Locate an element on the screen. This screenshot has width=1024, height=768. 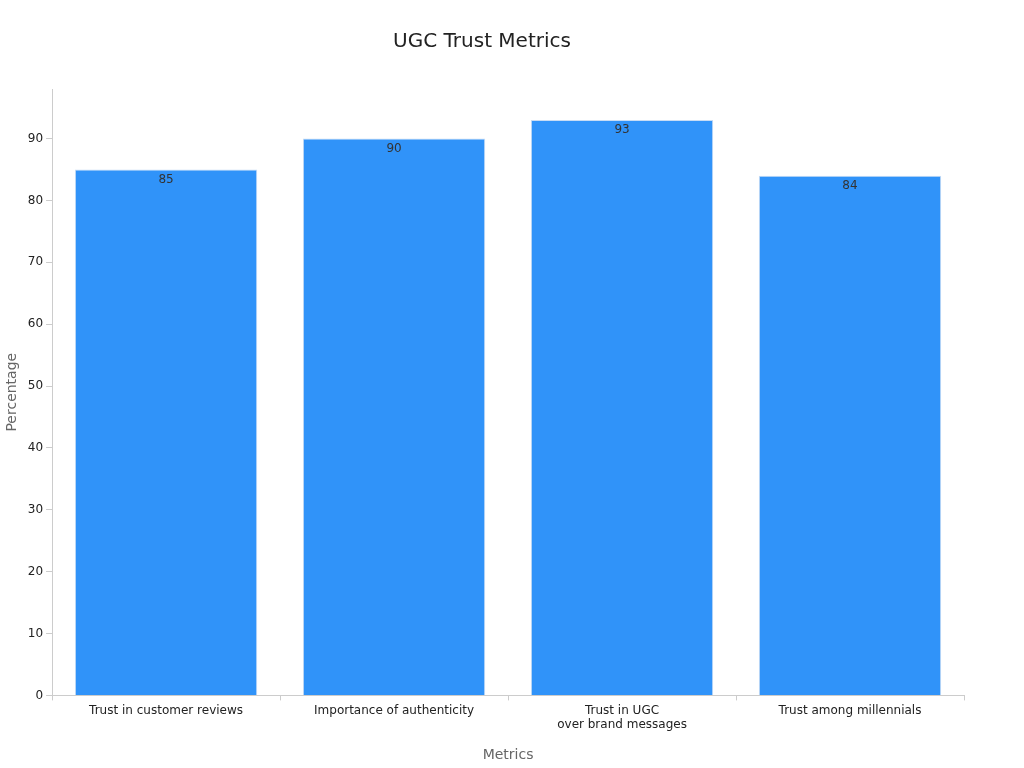
data-label: 84 is located at coordinates (850, 184).